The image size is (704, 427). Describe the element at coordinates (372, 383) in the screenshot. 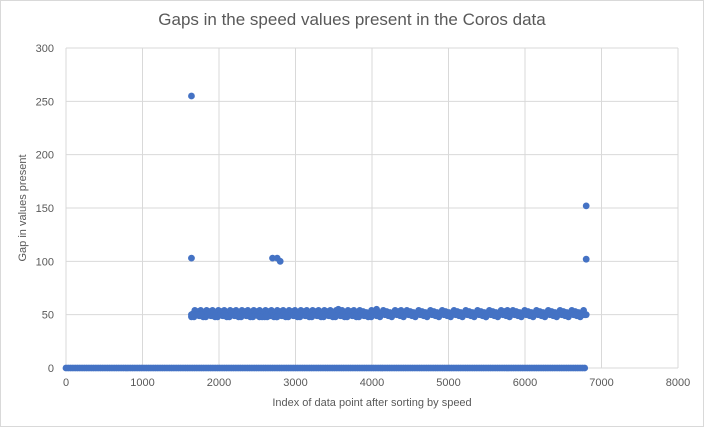

I see `x-tick-label: 4000` at that location.